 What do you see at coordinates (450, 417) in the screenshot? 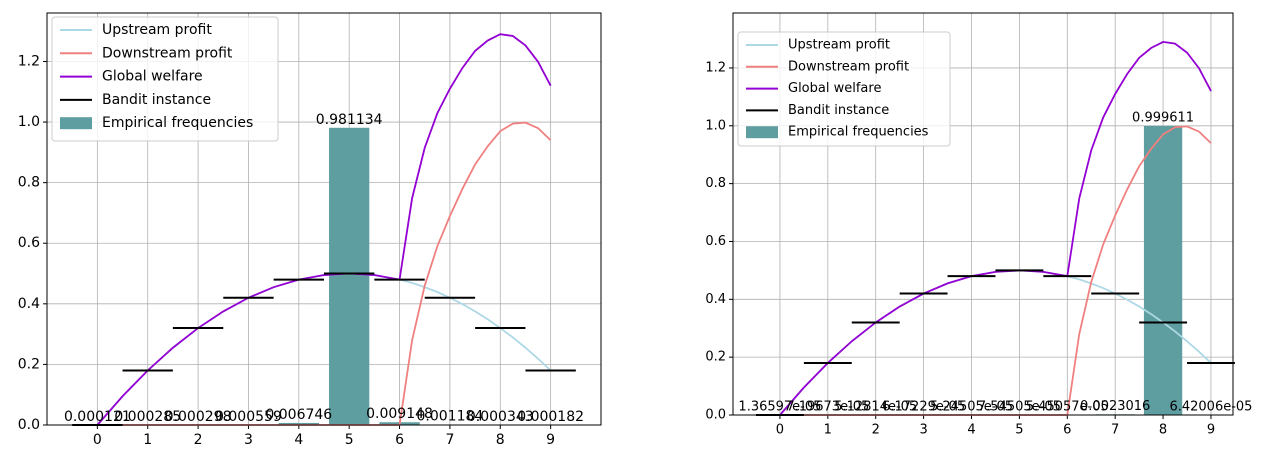
I see `bar-value-label: 0.001184` at bounding box center [450, 417].